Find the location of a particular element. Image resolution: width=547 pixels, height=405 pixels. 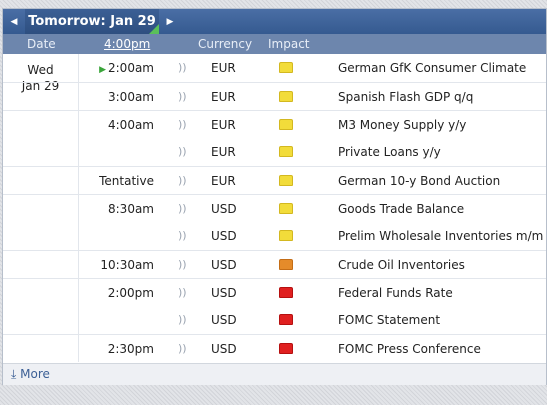

download-icon: ⤓ is located at coordinates (14, 374).